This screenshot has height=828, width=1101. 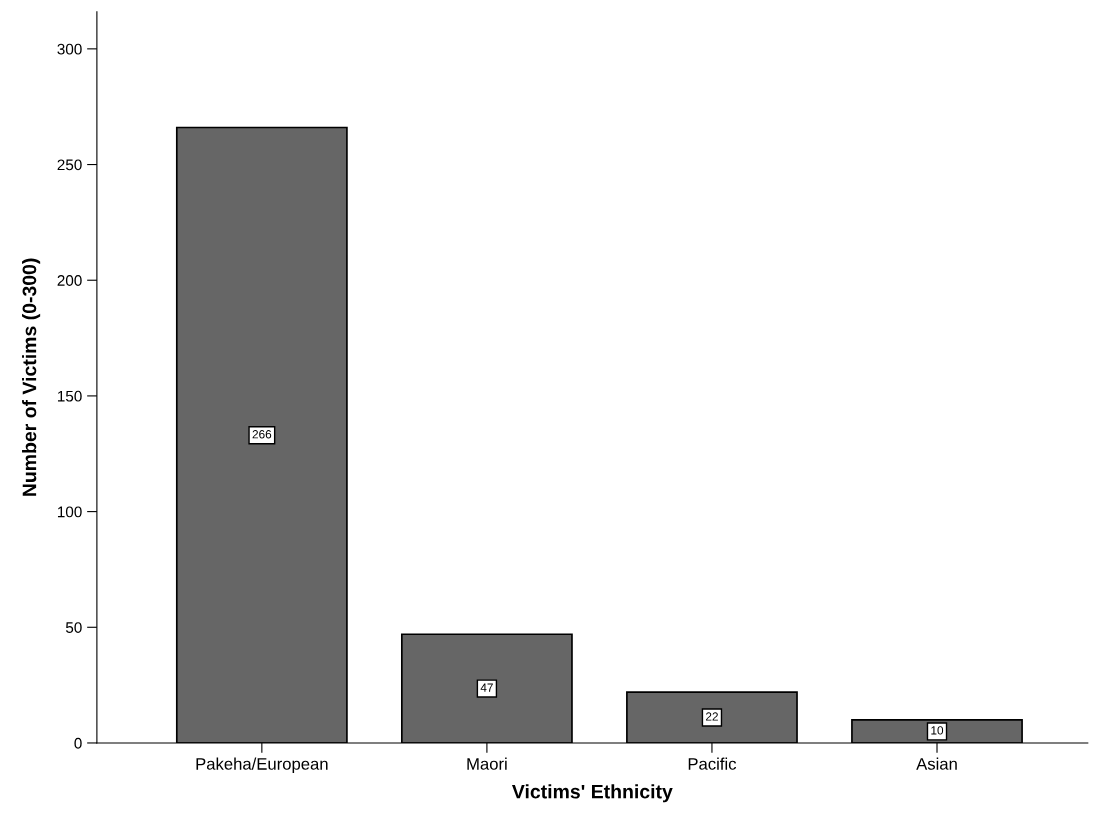 What do you see at coordinates (78, 743) in the screenshot?
I see `y-tick-label: 0` at bounding box center [78, 743].